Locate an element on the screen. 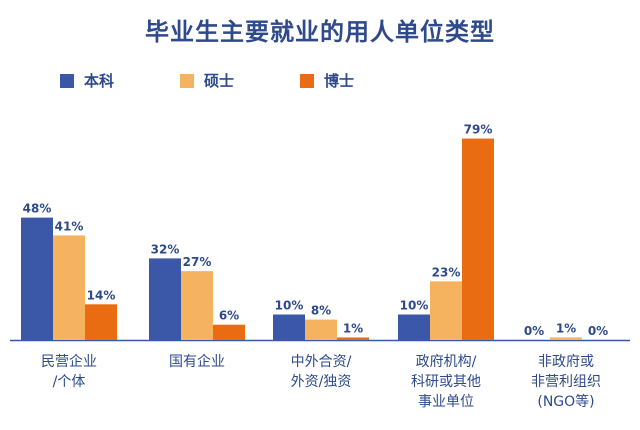 Image resolution: width=640 pixels, height=430 pixels. bar-value-label: 23% is located at coordinates (446, 272).